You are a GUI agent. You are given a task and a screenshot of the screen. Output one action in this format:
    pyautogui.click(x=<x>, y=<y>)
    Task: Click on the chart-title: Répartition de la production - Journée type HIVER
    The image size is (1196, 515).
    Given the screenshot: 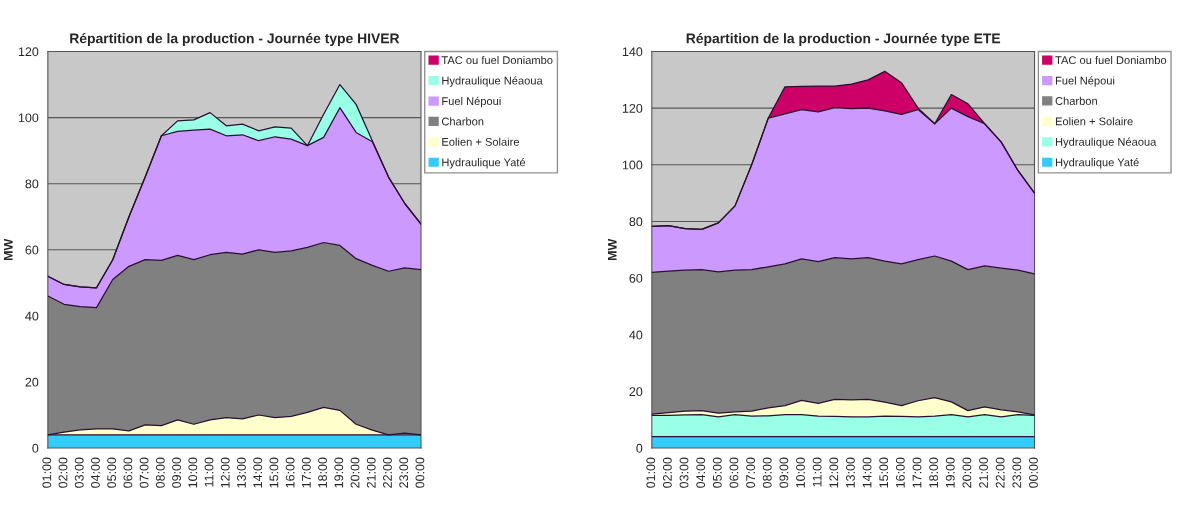 What is the action you would take?
    pyautogui.click(x=235, y=39)
    